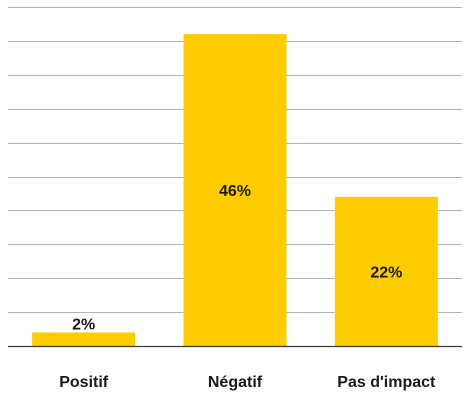 The width and height of the screenshot is (463, 394). I want to click on category-label: Pas d'impact, so click(386, 382).